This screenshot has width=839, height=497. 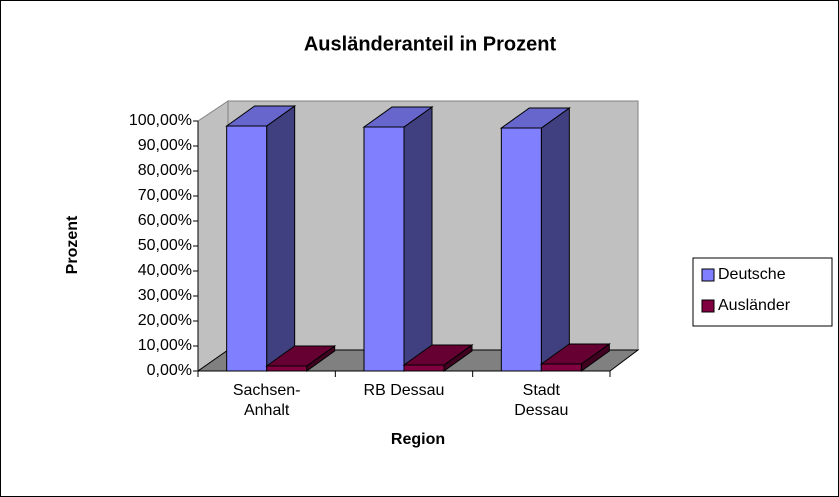 What do you see at coordinates (266, 400) in the screenshot?
I see `x-tick-label: Sachsen-Anhalt` at bounding box center [266, 400].